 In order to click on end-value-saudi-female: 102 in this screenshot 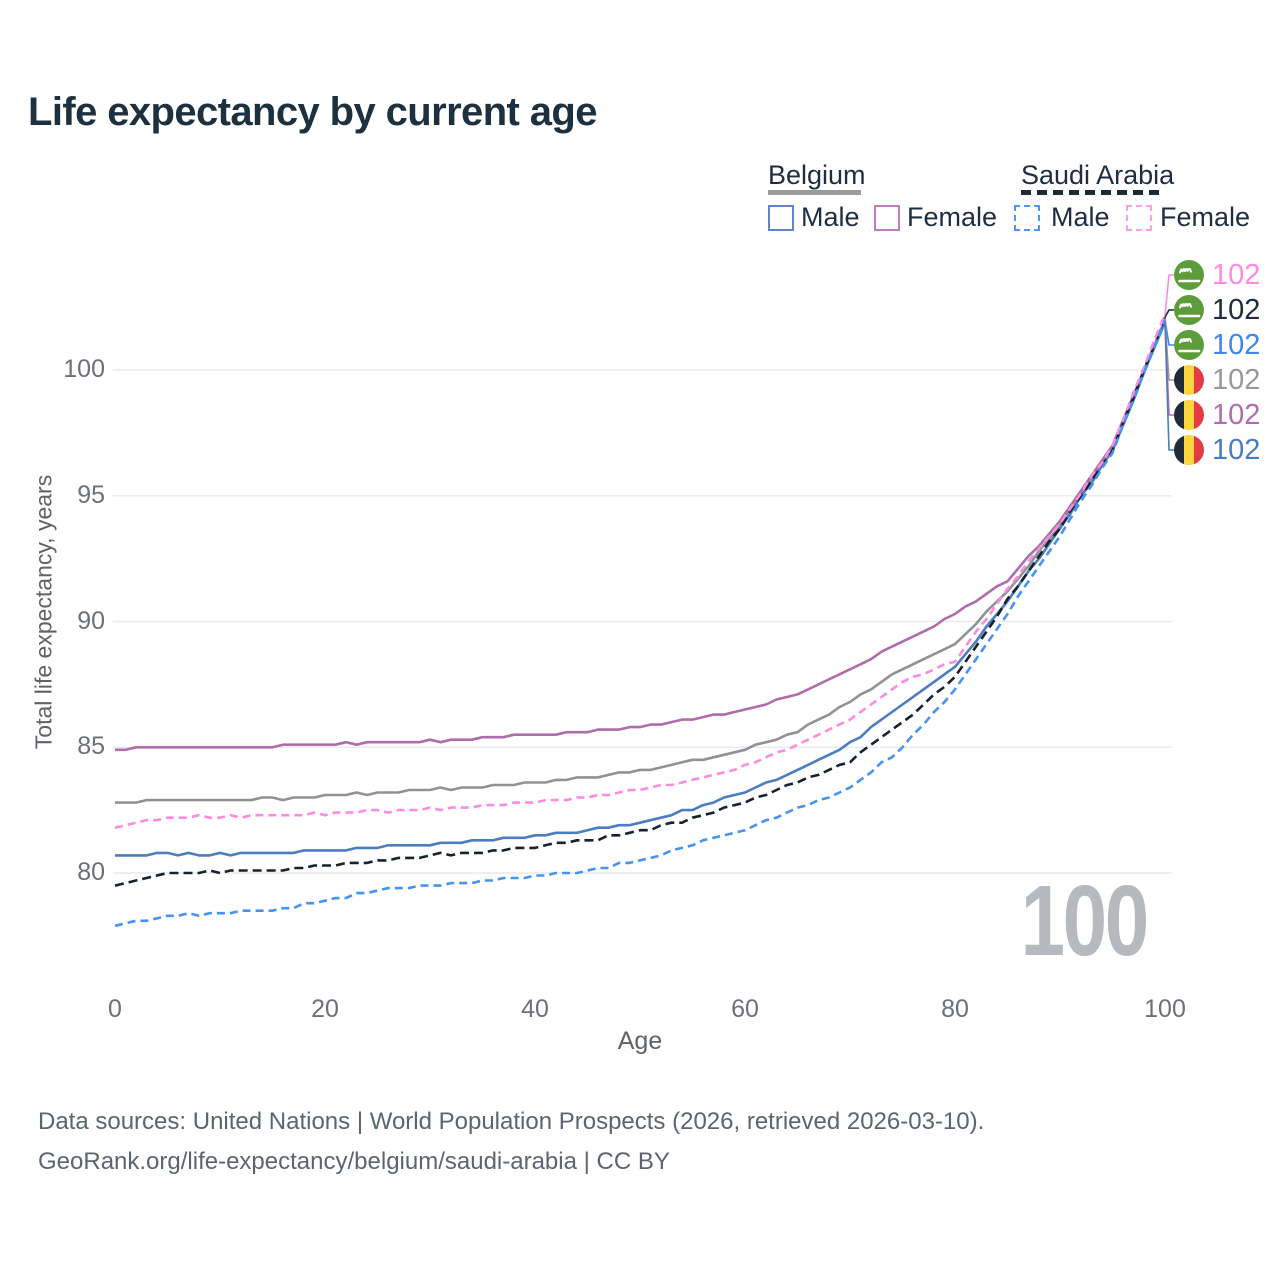, I will do `click(1236, 275)`.